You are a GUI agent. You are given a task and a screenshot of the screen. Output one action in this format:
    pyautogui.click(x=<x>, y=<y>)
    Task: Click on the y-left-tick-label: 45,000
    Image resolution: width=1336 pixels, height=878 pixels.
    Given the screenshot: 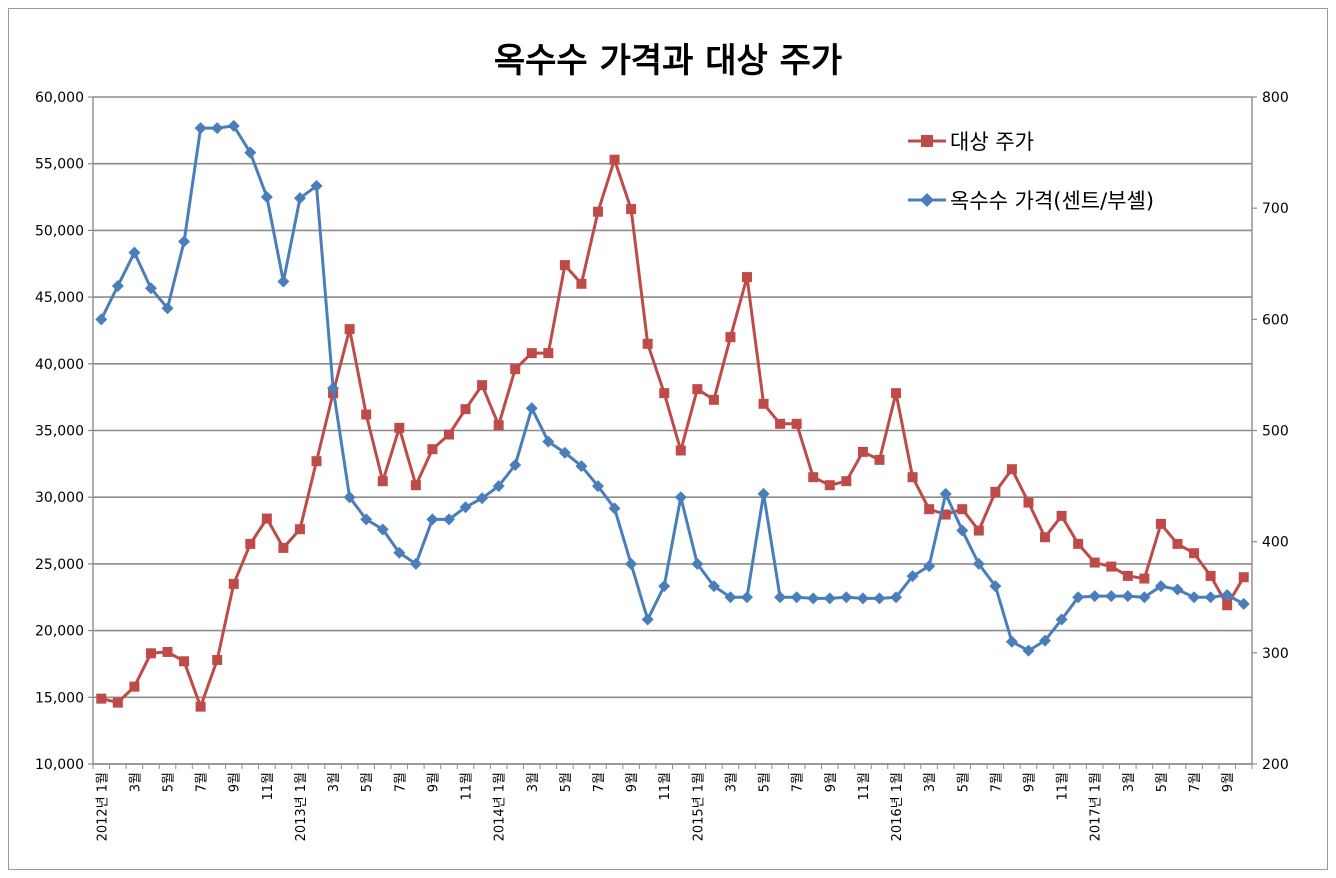 What is the action you would take?
    pyautogui.click(x=59, y=298)
    